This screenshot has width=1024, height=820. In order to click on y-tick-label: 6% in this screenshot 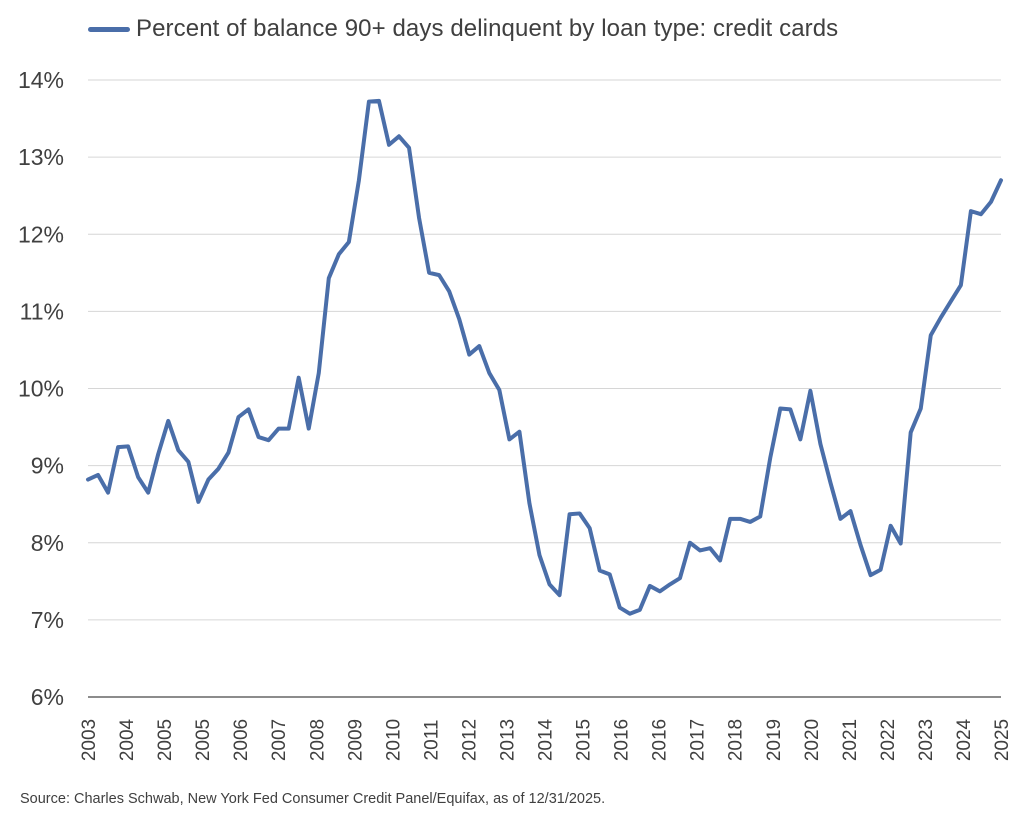, I will do `click(47, 697)`.